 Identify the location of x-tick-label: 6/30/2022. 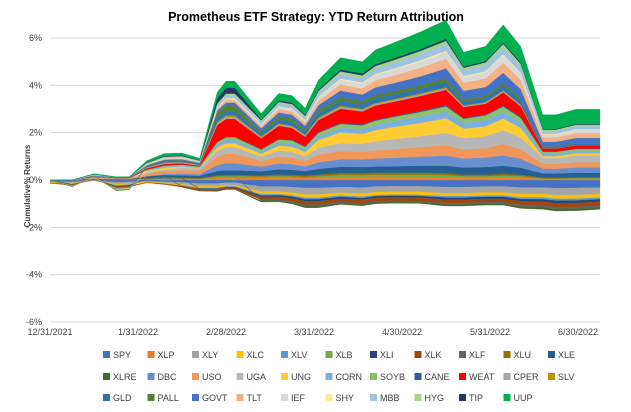
(578, 332).